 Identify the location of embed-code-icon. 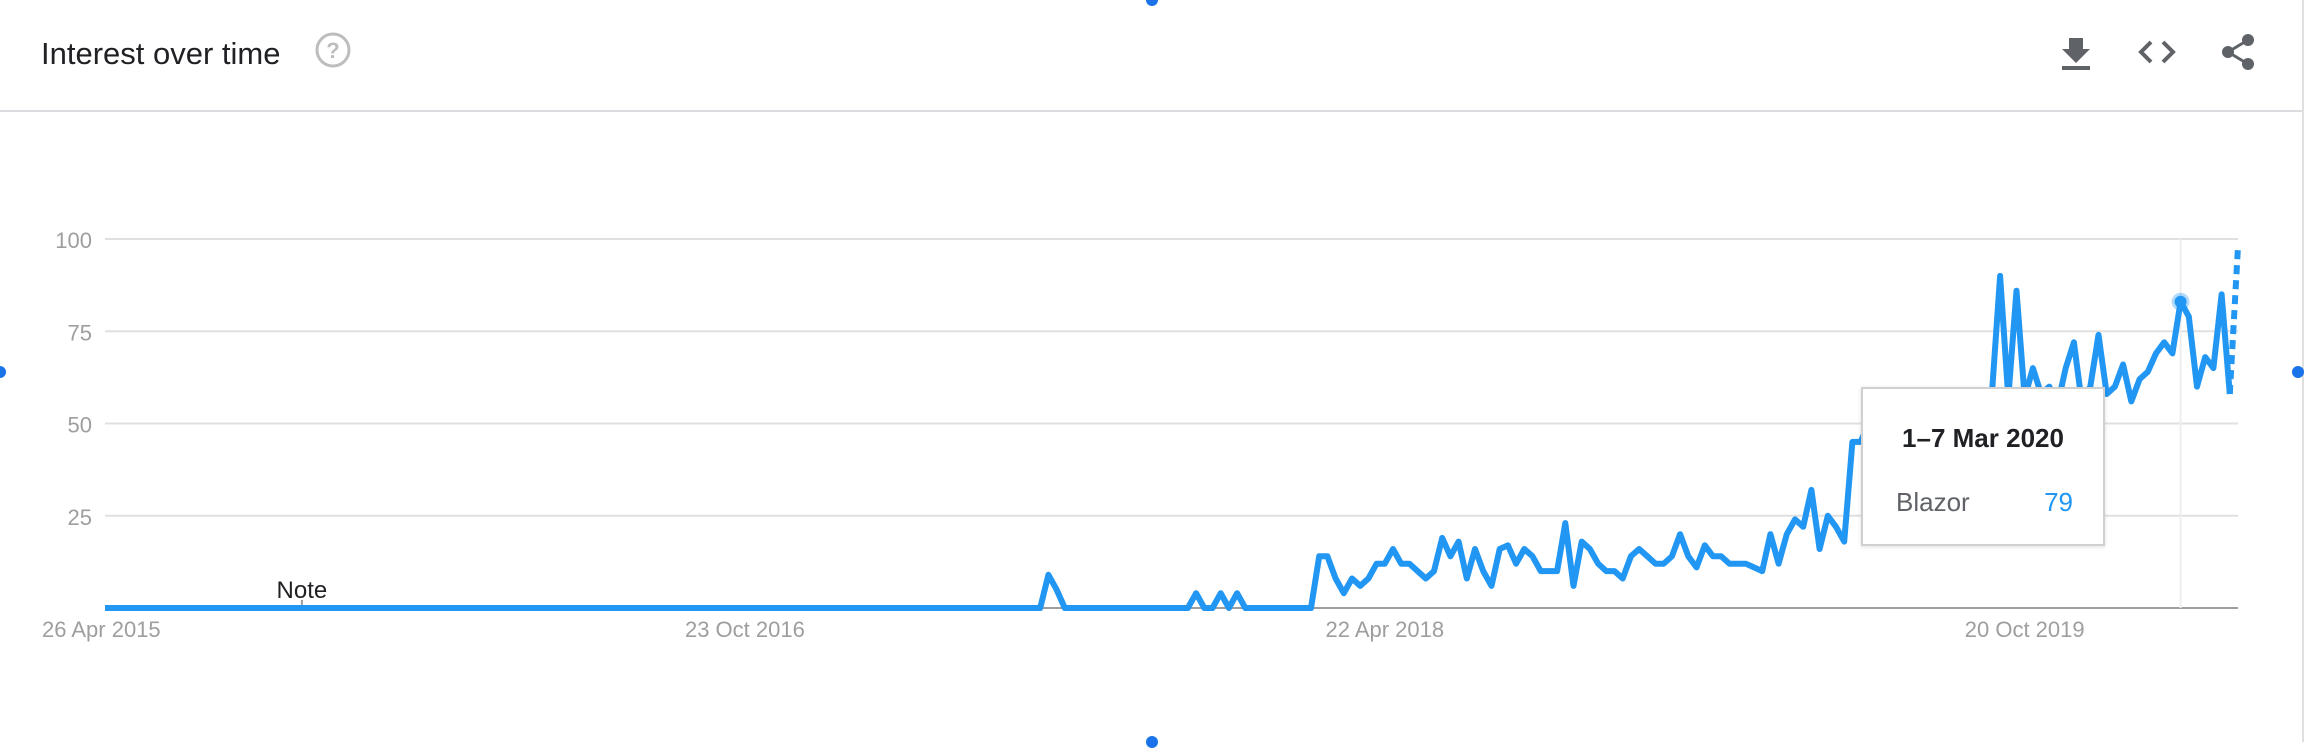
(2157, 52).